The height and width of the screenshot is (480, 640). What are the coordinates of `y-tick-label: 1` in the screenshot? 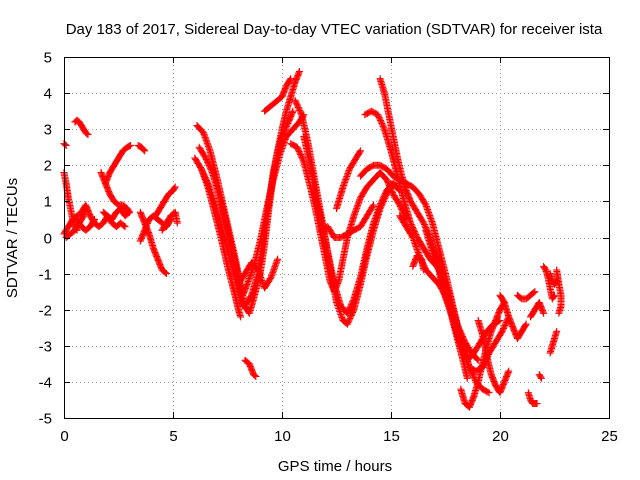 It's located at (48, 202).